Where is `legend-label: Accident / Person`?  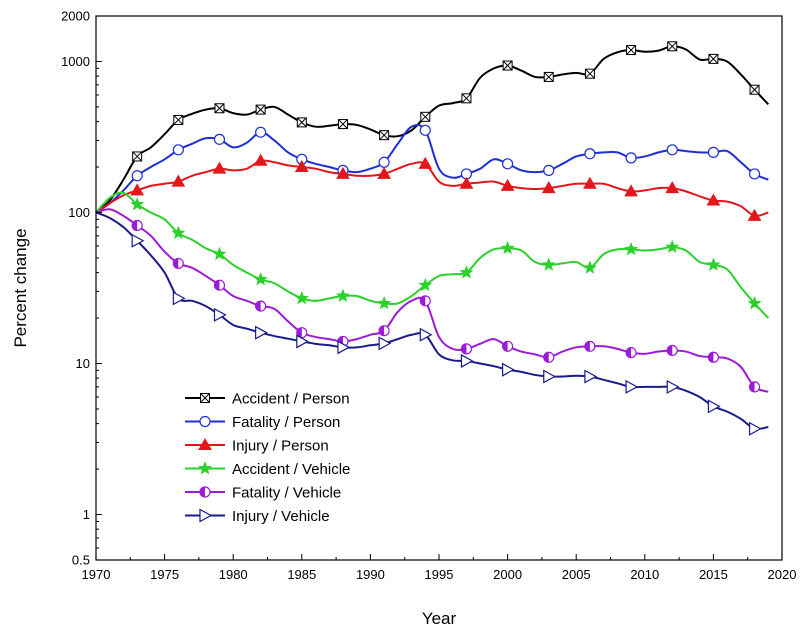 legend-label: Accident / Person is located at coordinates (291, 399).